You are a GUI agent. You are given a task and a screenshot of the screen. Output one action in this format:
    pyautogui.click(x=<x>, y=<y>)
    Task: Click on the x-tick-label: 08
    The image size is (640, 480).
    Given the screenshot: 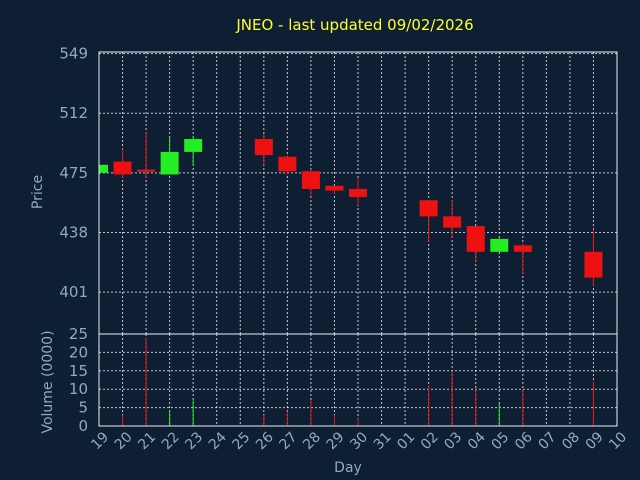 What is the action you would take?
    pyautogui.click(x=571, y=441)
    